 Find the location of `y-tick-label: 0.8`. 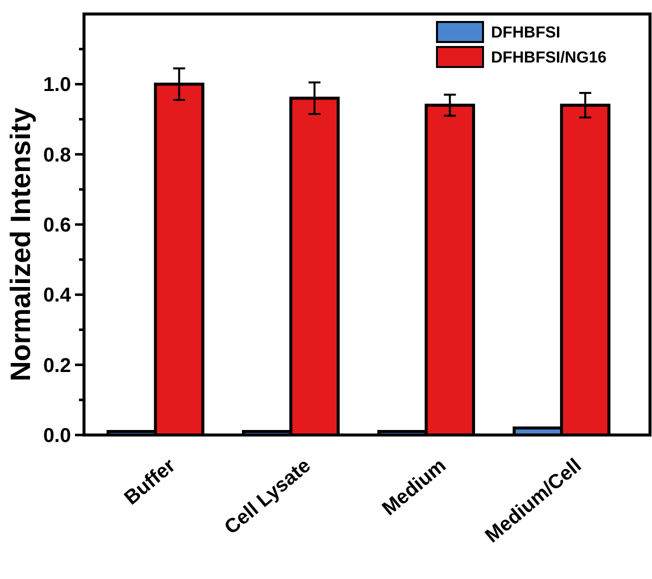

y-tick-label: 0.8 is located at coordinates (57, 155).